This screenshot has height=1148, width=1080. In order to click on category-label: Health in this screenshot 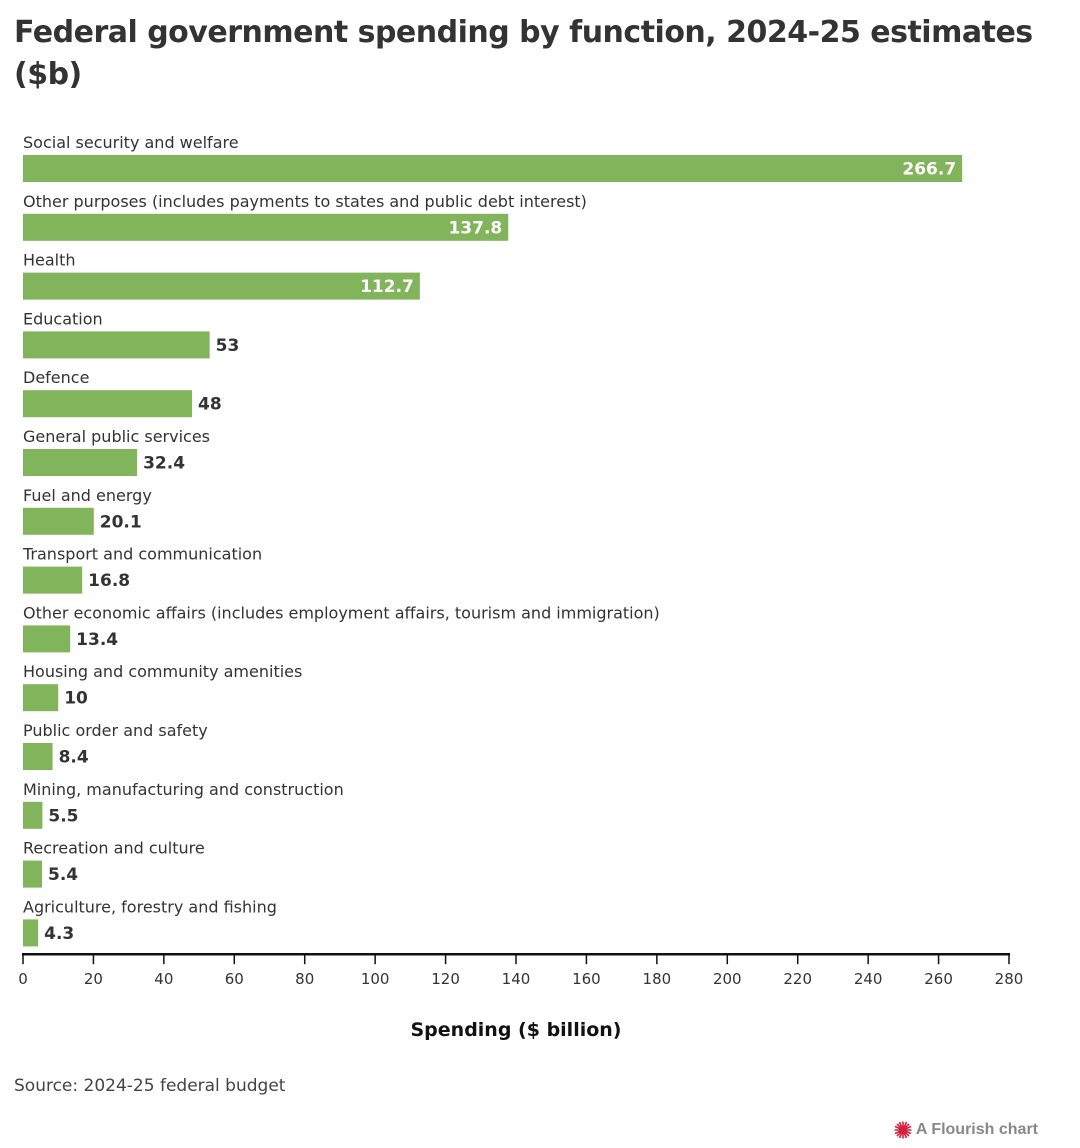, I will do `click(49, 260)`.